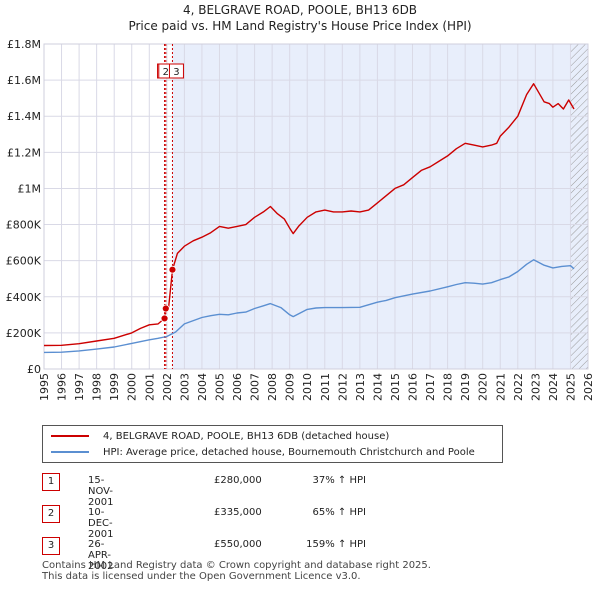 The width and height of the screenshot is (600, 590). What do you see at coordinates (24, 152) in the screenshot?
I see `y-tick-label: £1.2M` at bounding box center [24, 152].